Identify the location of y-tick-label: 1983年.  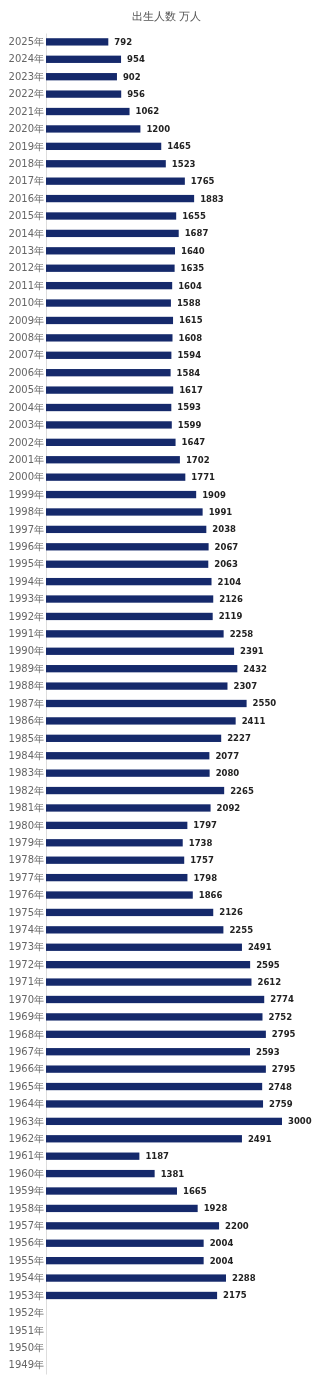
(26, 773).